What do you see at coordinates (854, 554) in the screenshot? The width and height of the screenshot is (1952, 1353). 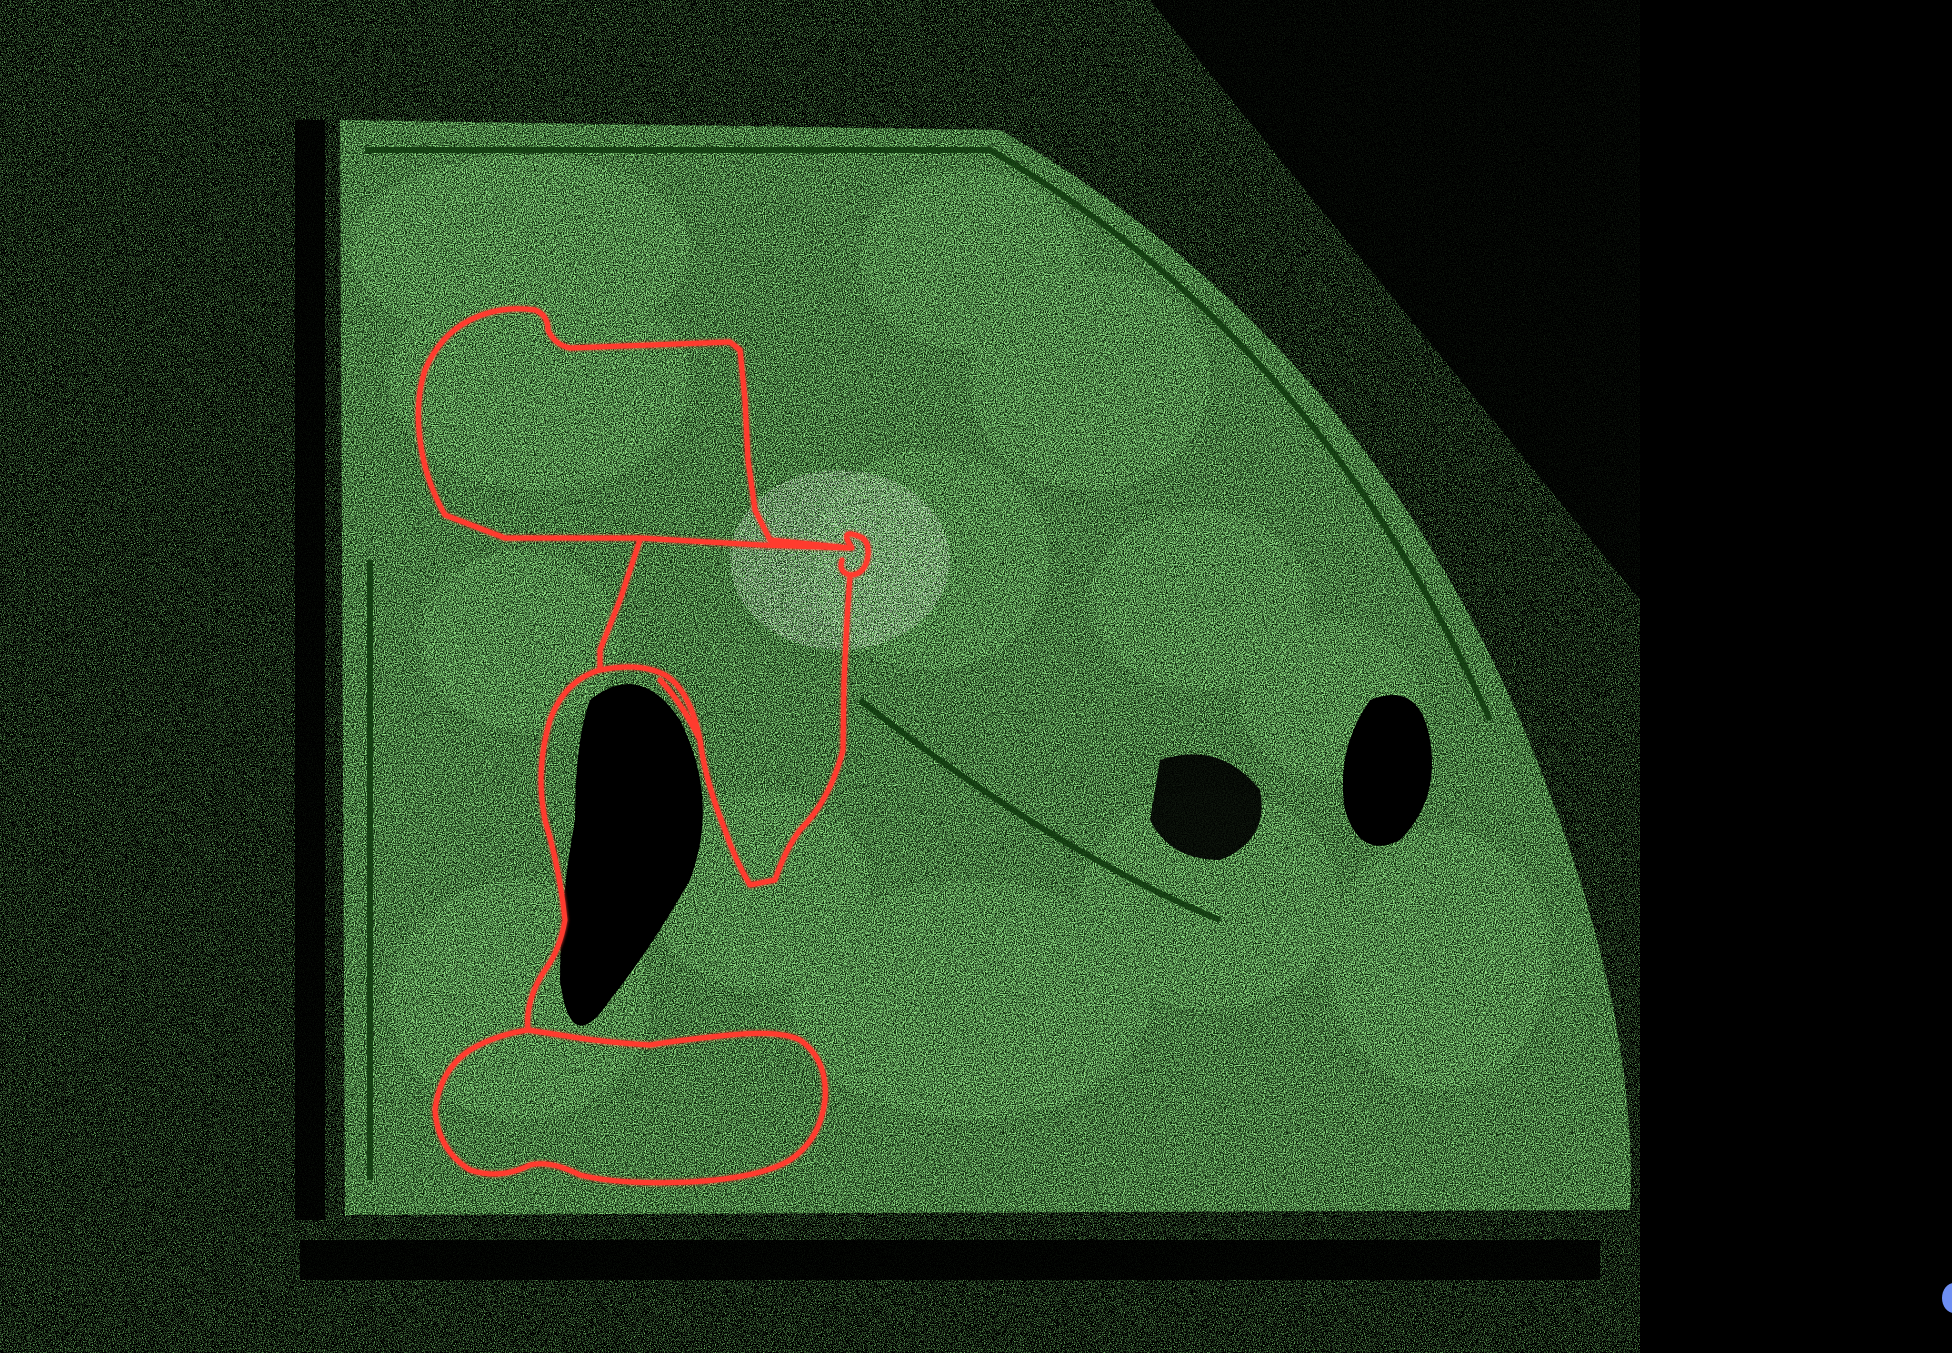 I see `trajectory-center-loop` at bounding box center [854, 554].